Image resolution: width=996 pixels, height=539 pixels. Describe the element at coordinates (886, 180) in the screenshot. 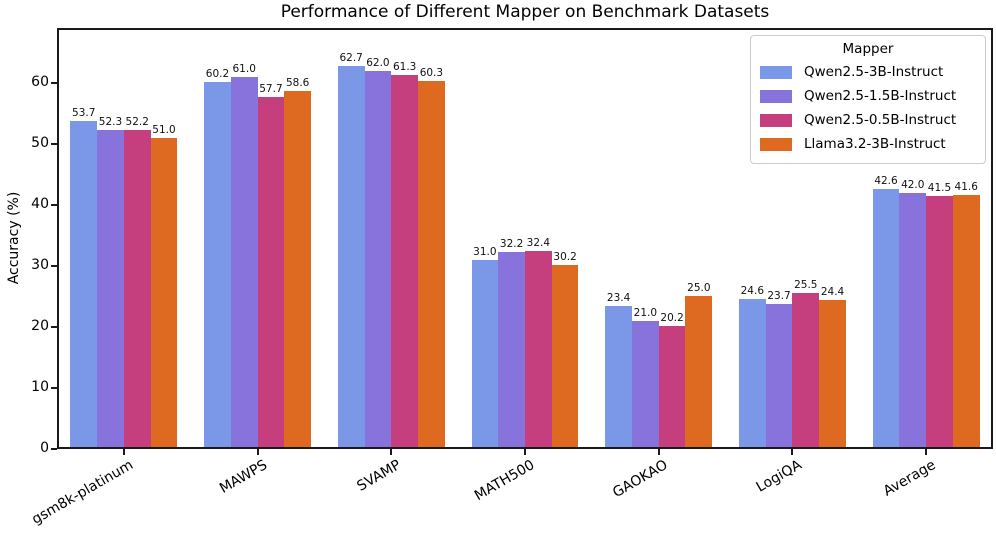

I see `bar-value-label: 42.6` at that location.